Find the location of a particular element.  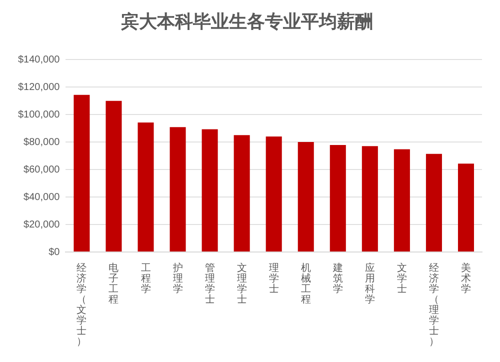

x-tick-label: 文学士 is located at coordinates (401, 278).